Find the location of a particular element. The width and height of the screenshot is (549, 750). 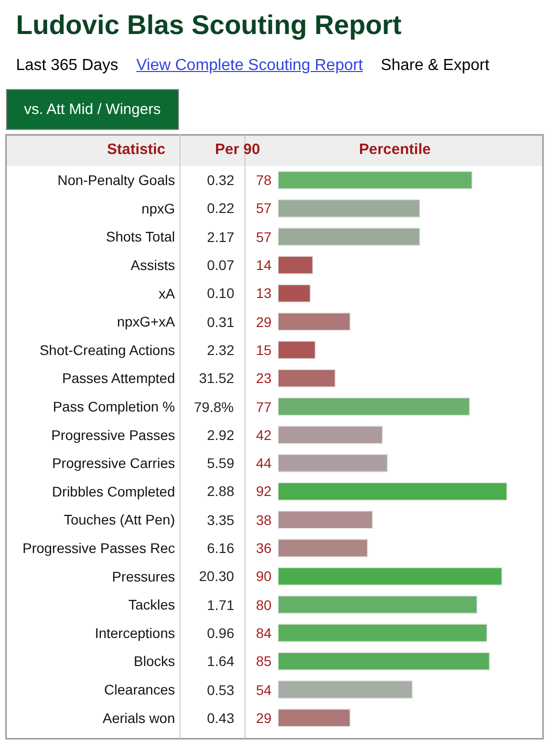

text: 0.96 is located at coordinates (220, 633).